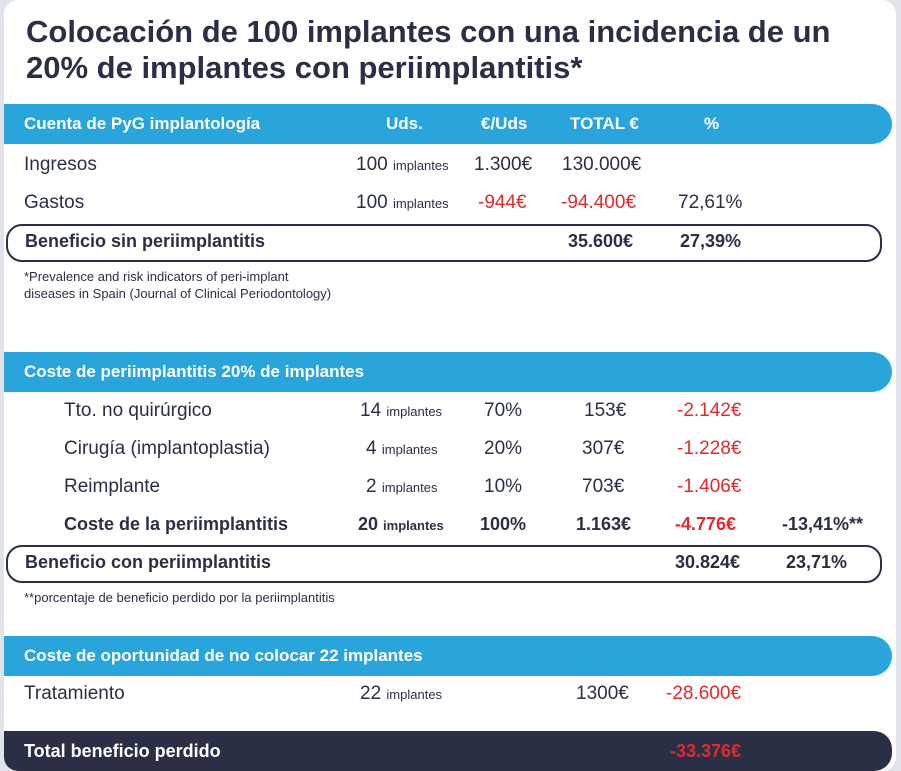  What do you see at coordinates (145, 241) in the screenshot?
I see `profit-without-label: Beneficio sin periimplantitis` at bounding box center [145, 241].